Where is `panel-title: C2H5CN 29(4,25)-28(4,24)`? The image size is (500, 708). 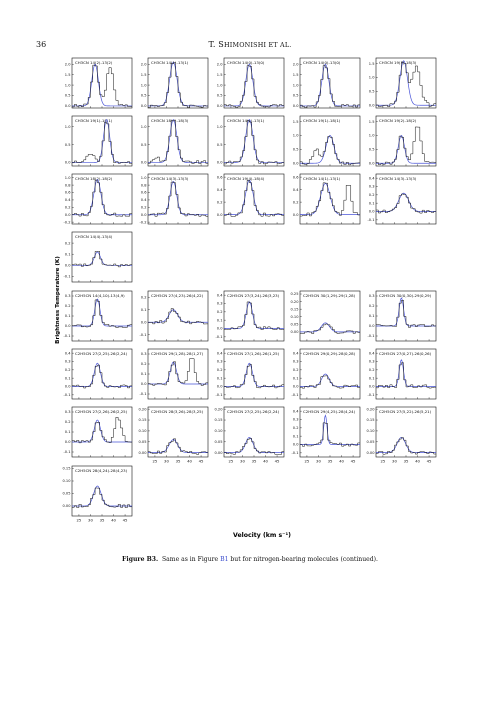 panel-title: C2H5CN 29(4,25)-28(4,24) is located at coordinates (329, 411).